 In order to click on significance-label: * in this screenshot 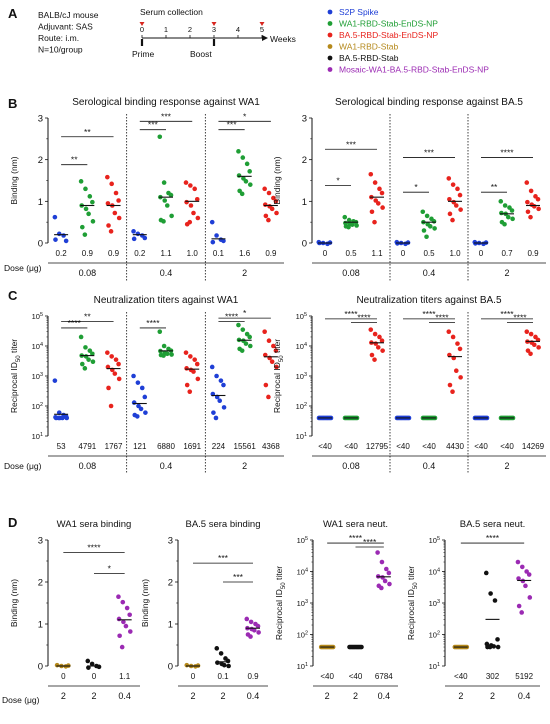, I will do `click(338, 181)`.